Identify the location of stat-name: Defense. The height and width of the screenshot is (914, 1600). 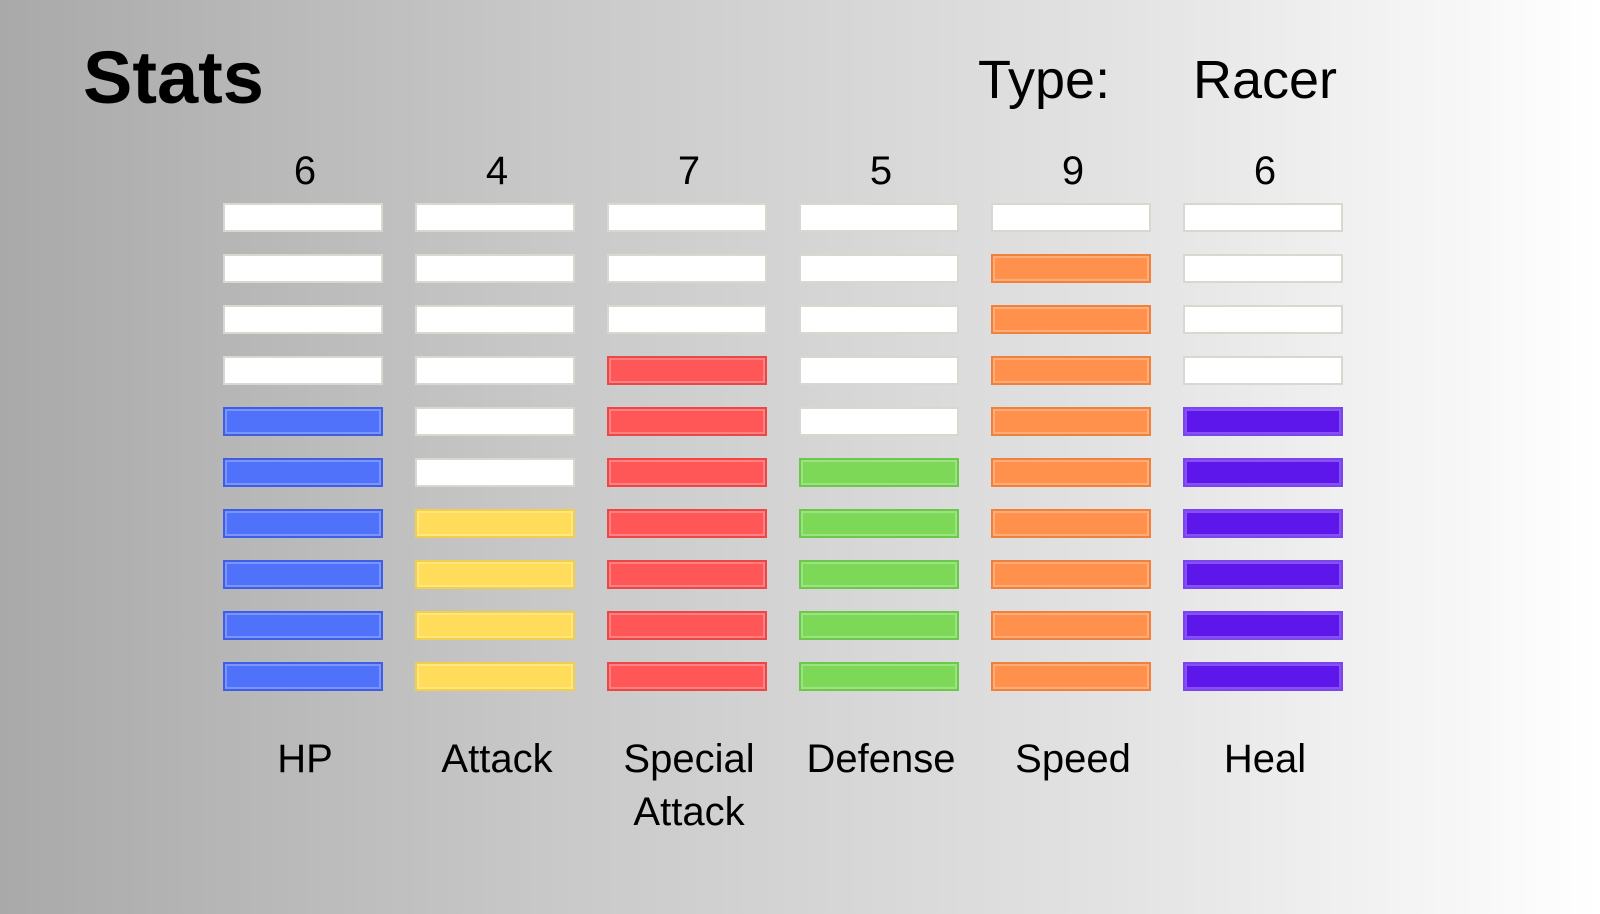
(881, 759).